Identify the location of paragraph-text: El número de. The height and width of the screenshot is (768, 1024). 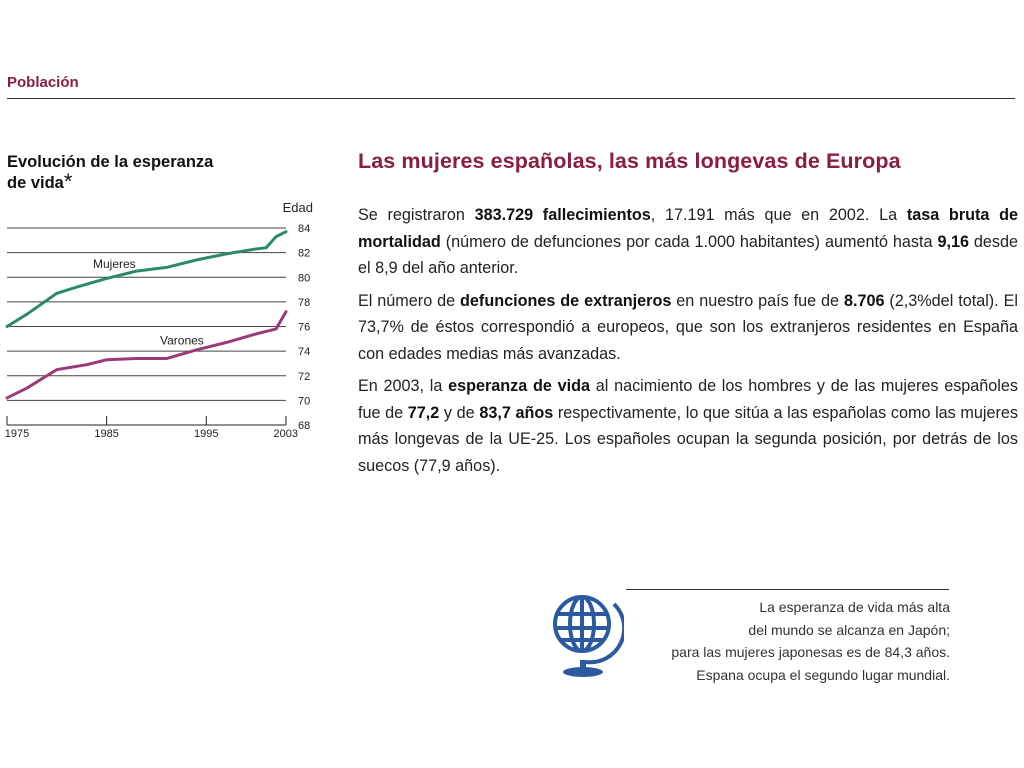
(409, 300).